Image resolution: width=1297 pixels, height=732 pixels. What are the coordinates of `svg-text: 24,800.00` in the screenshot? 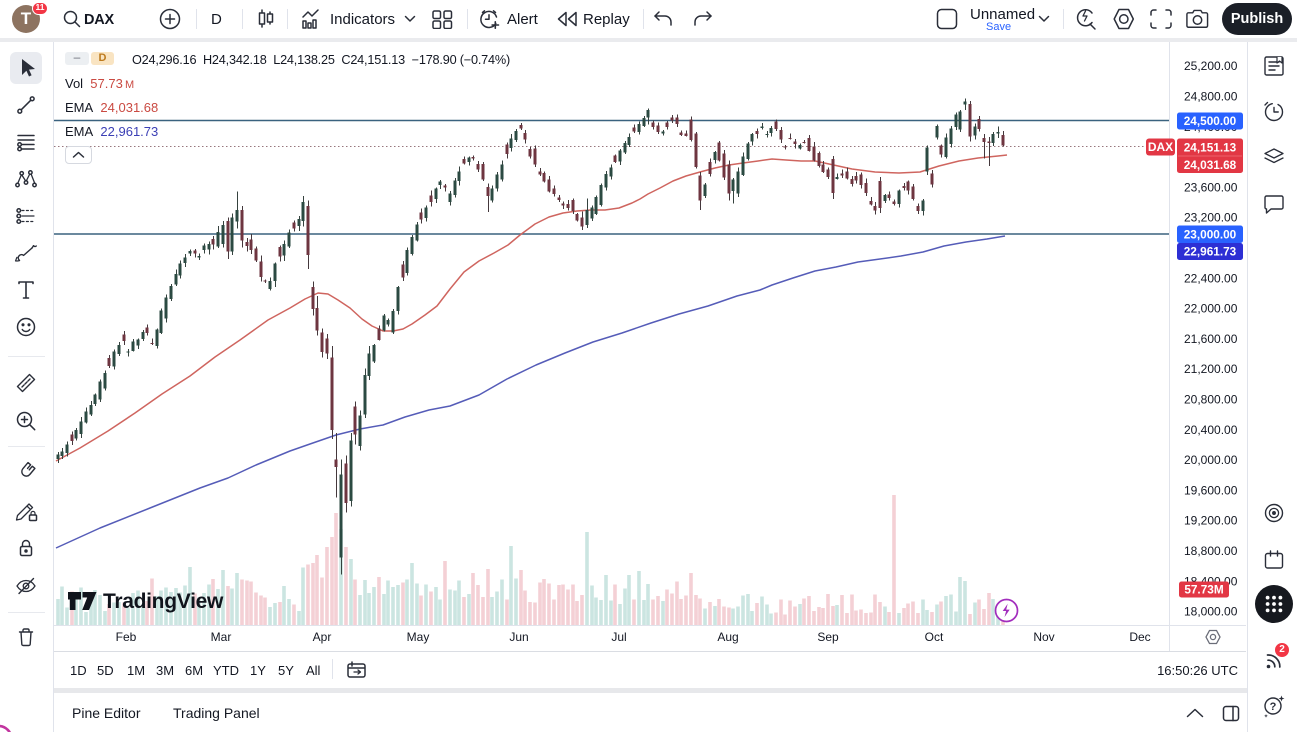 It's located at (1211, 97).